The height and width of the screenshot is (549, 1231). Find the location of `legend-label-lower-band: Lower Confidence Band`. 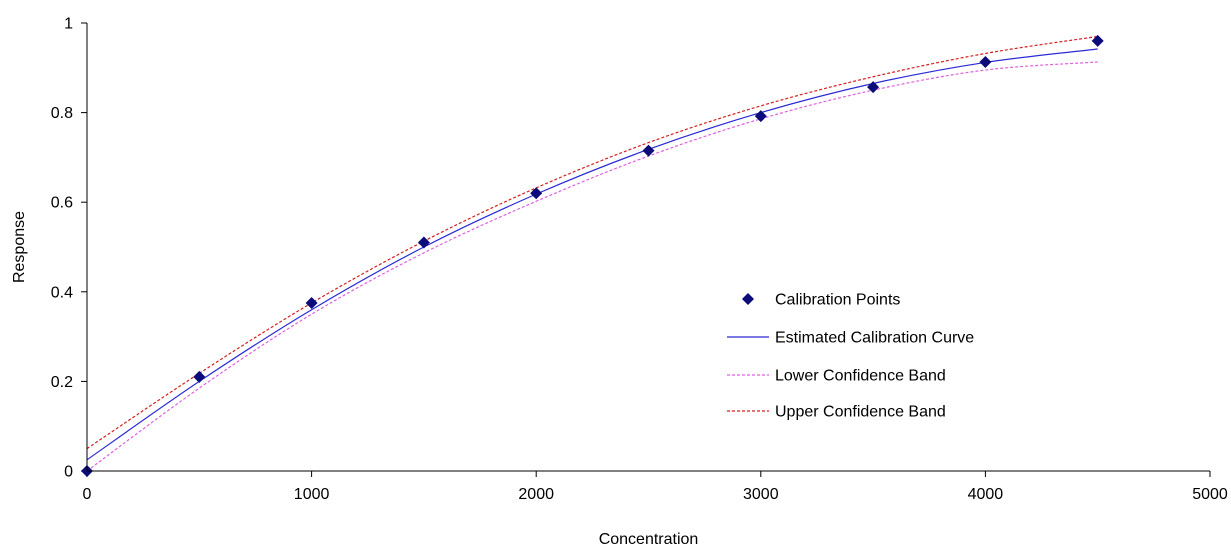

legend-label-lower-band: Lower Confidence Band is located at coordinates (860, 376).